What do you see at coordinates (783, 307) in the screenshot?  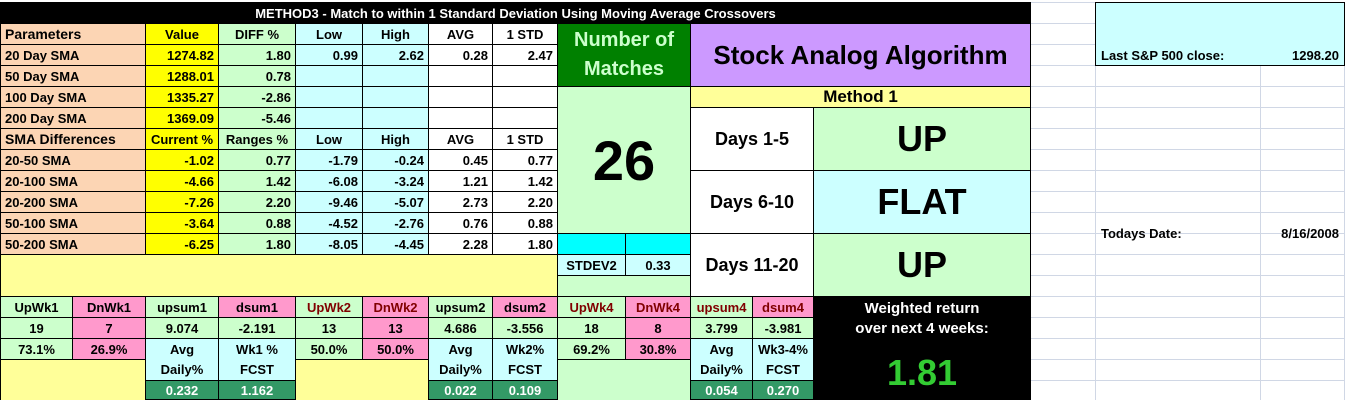 I see `week-header: dsum4` at bounding box center [783, 307].